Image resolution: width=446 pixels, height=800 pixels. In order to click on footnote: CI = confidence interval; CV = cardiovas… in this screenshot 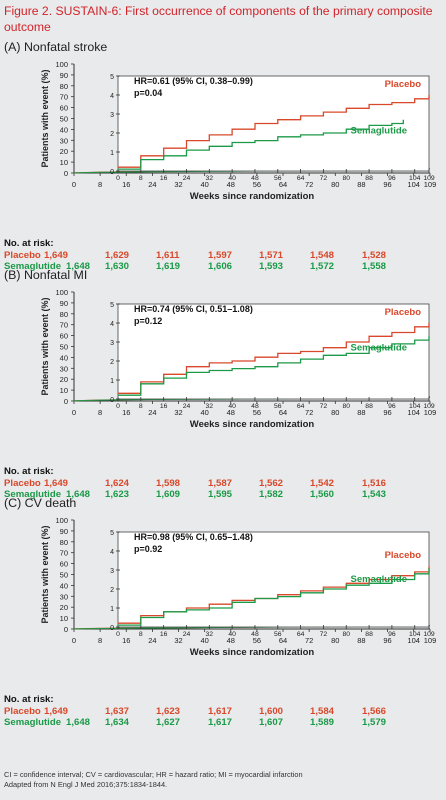, I will do `click(153, 780)`.